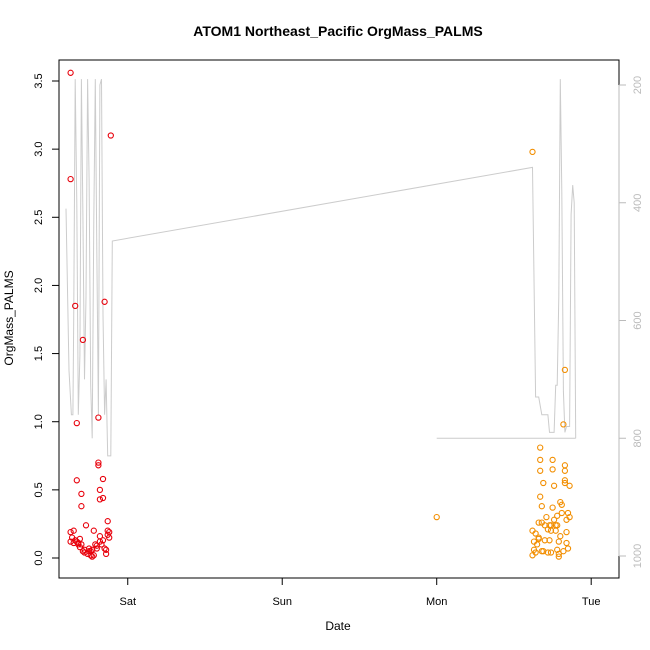  Describe the element at coordinates (46, 319) in the screenshot. I see `y-axis: 0.0 0.5 1.0 1.5 2.0 2.5 3.0 3.5` at that location.